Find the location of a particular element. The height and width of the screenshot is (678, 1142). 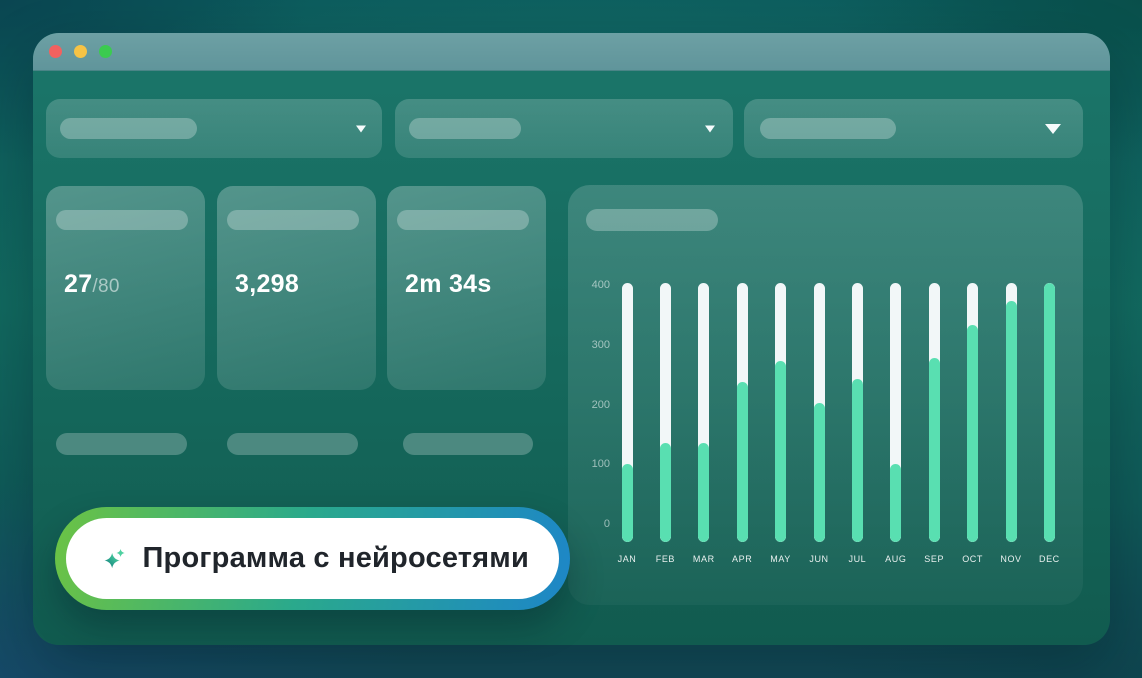

chart-bar-fill-jul is located at coordinates (857, 460).